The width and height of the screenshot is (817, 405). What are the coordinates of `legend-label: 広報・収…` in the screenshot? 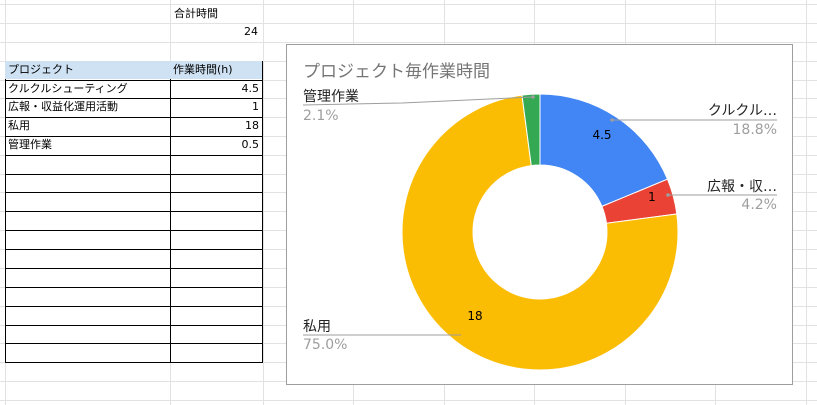 It's located at (742, 187).